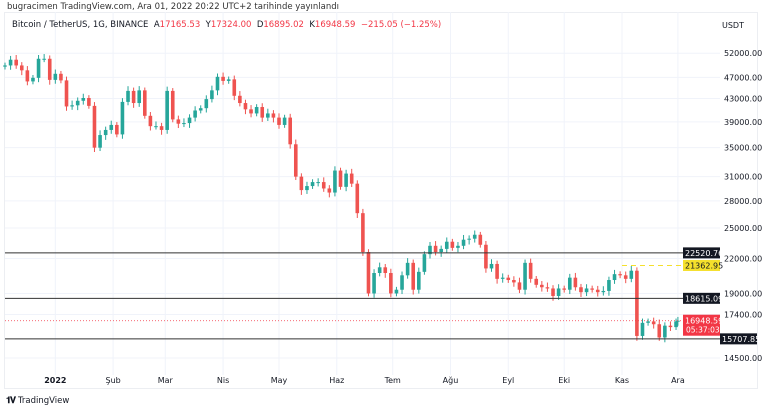 This screenshot has height=413, width=768. Describe the element at coordinates (43, 401) in the screenshot. I see `brand-name: TradingView` at that location.